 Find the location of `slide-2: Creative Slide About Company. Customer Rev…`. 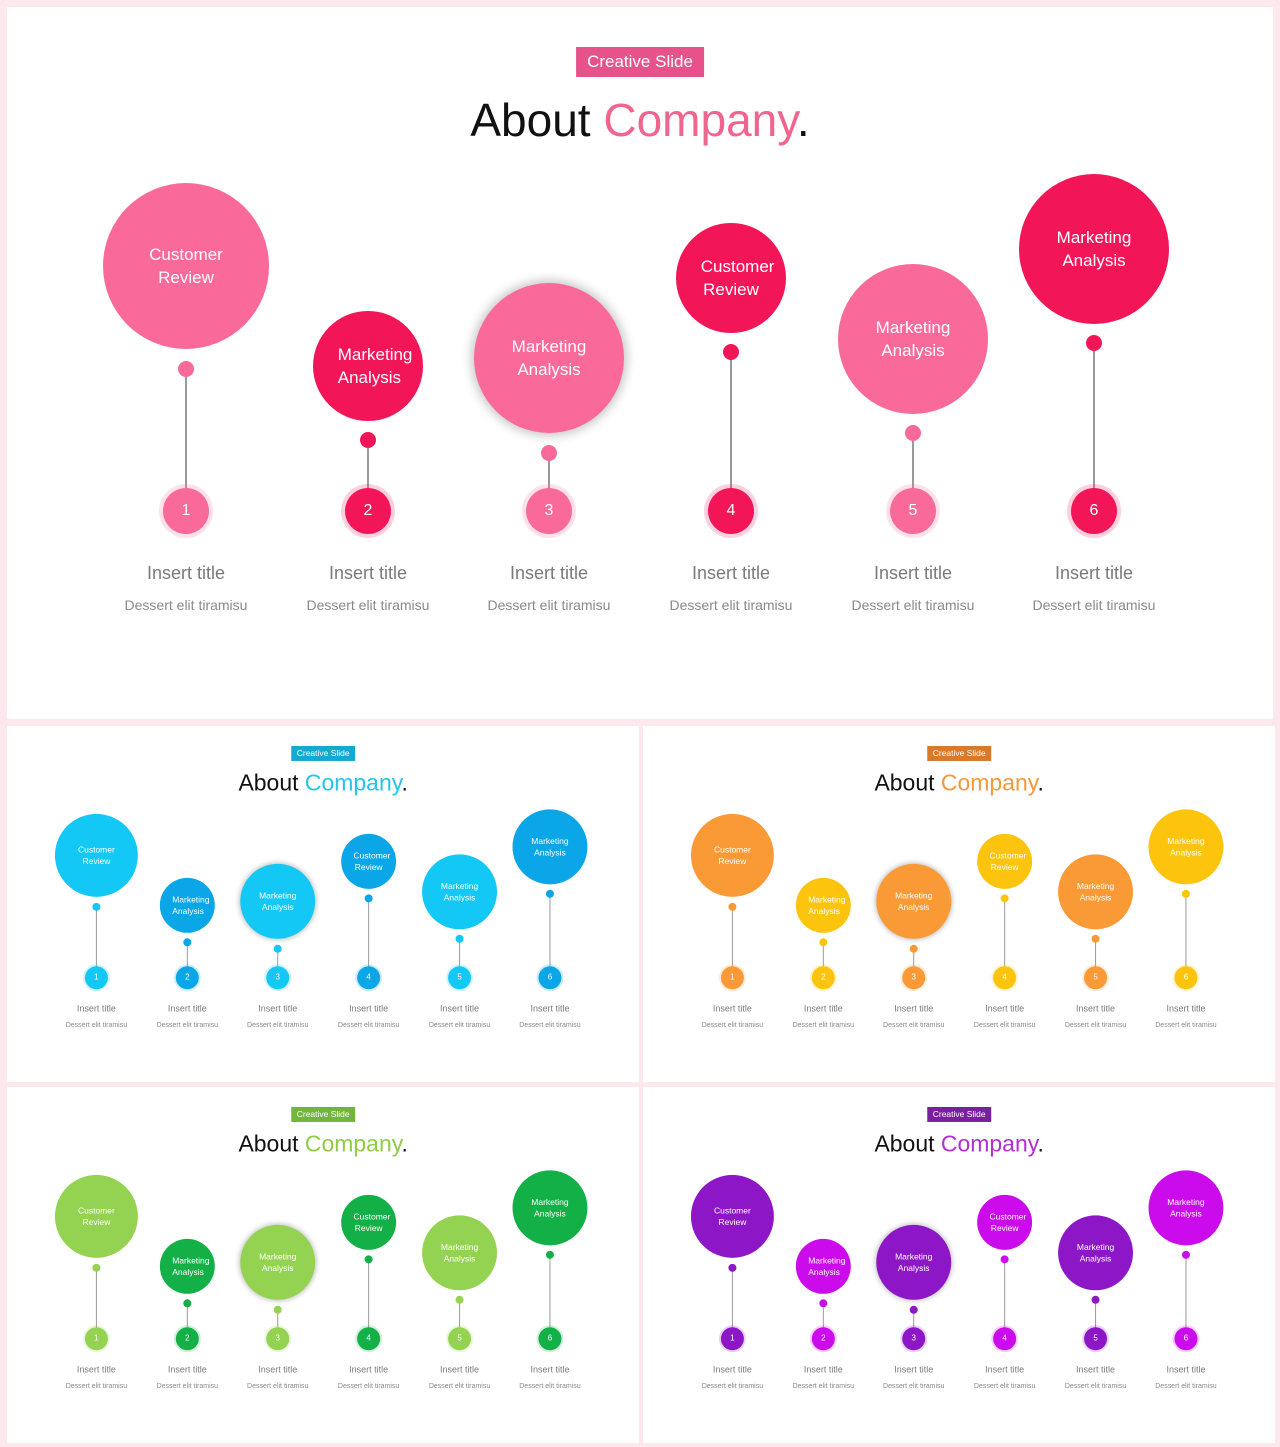

slide-2: Creative Slide About Company. Customer Rev… is located at coordinates (323, 904).